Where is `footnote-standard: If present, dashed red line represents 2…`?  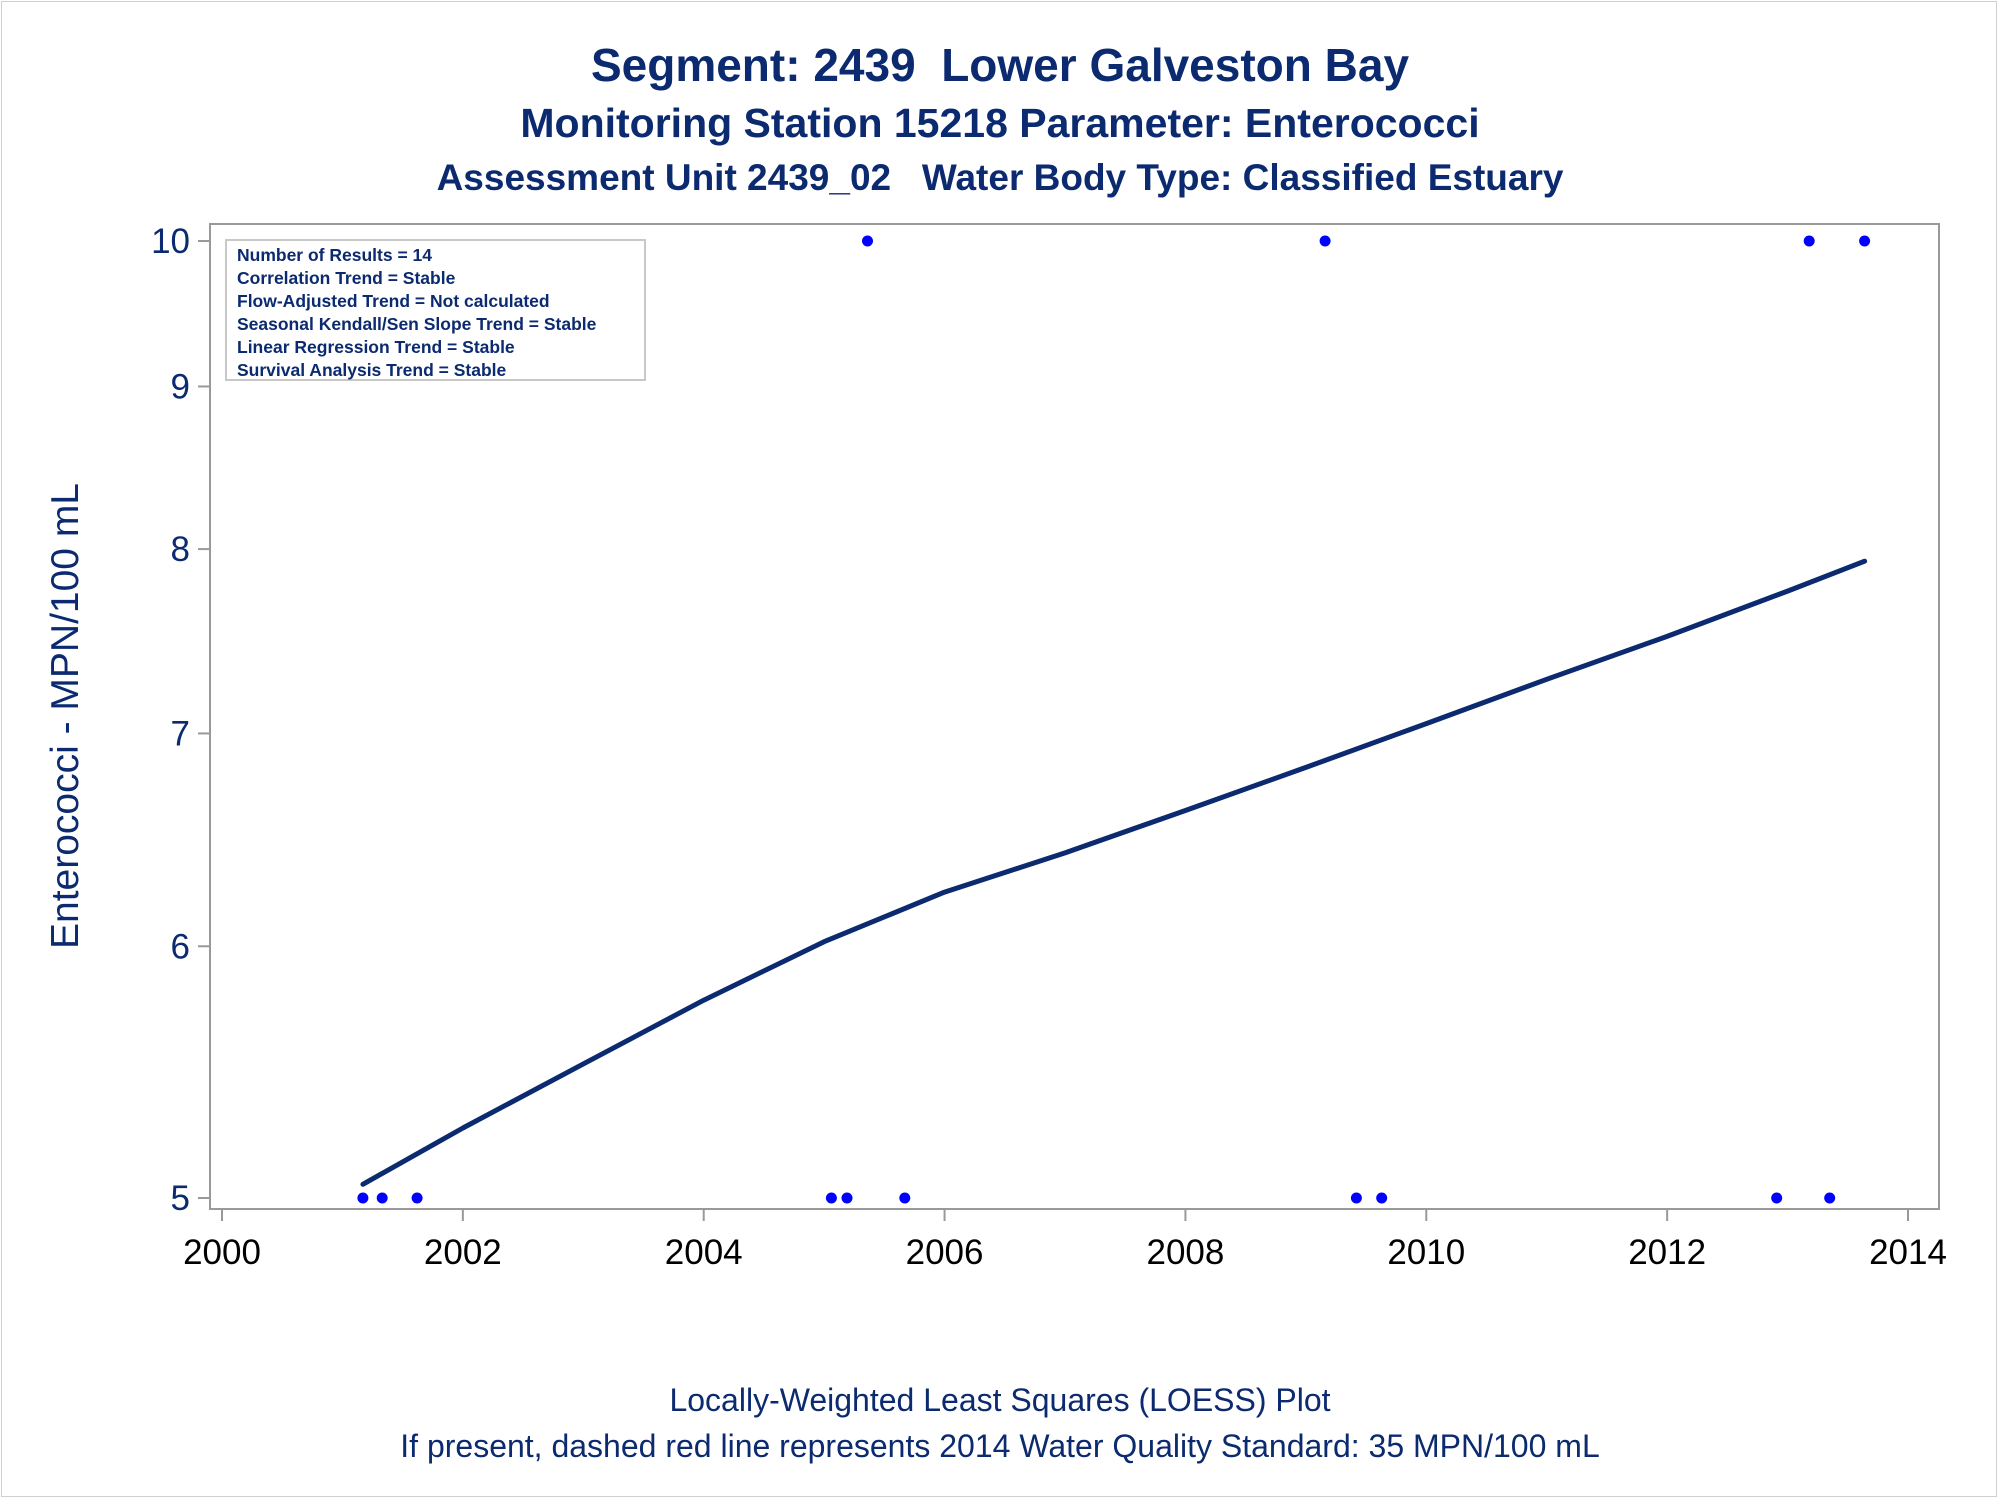 footnote-standard: If present, dashed red line represents 2… is located at coordinates (1000, 1446).